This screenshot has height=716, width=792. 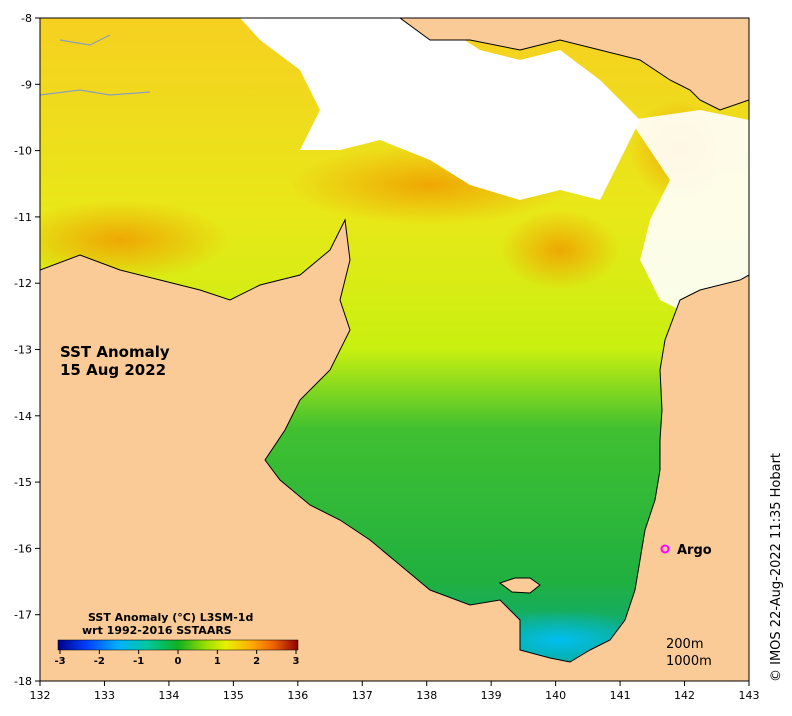 What do you see at coordinates (574, 64) in the screenshot?
I see `land-new-guinea` at bounding box center [574, 64].